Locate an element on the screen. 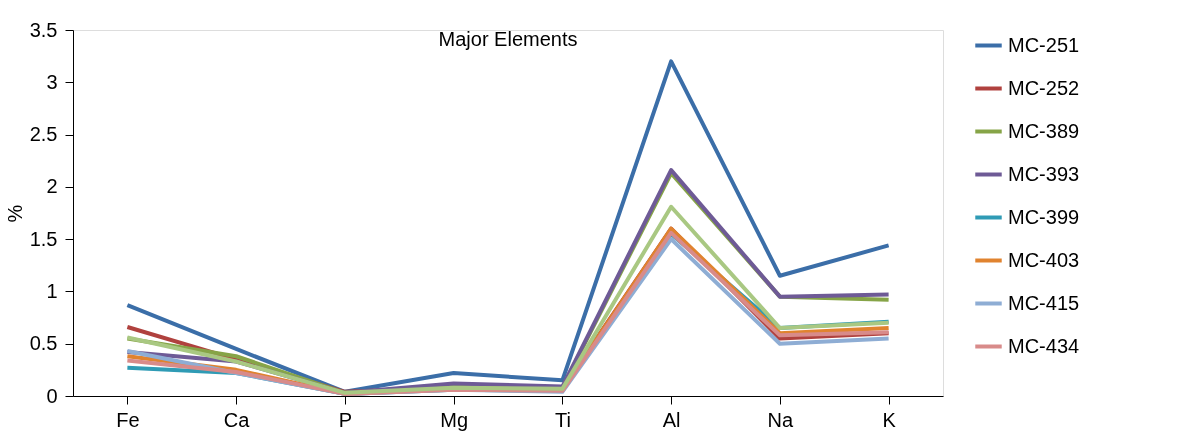  y-tick-label: 0.5 is located at coordinates (43, 343).